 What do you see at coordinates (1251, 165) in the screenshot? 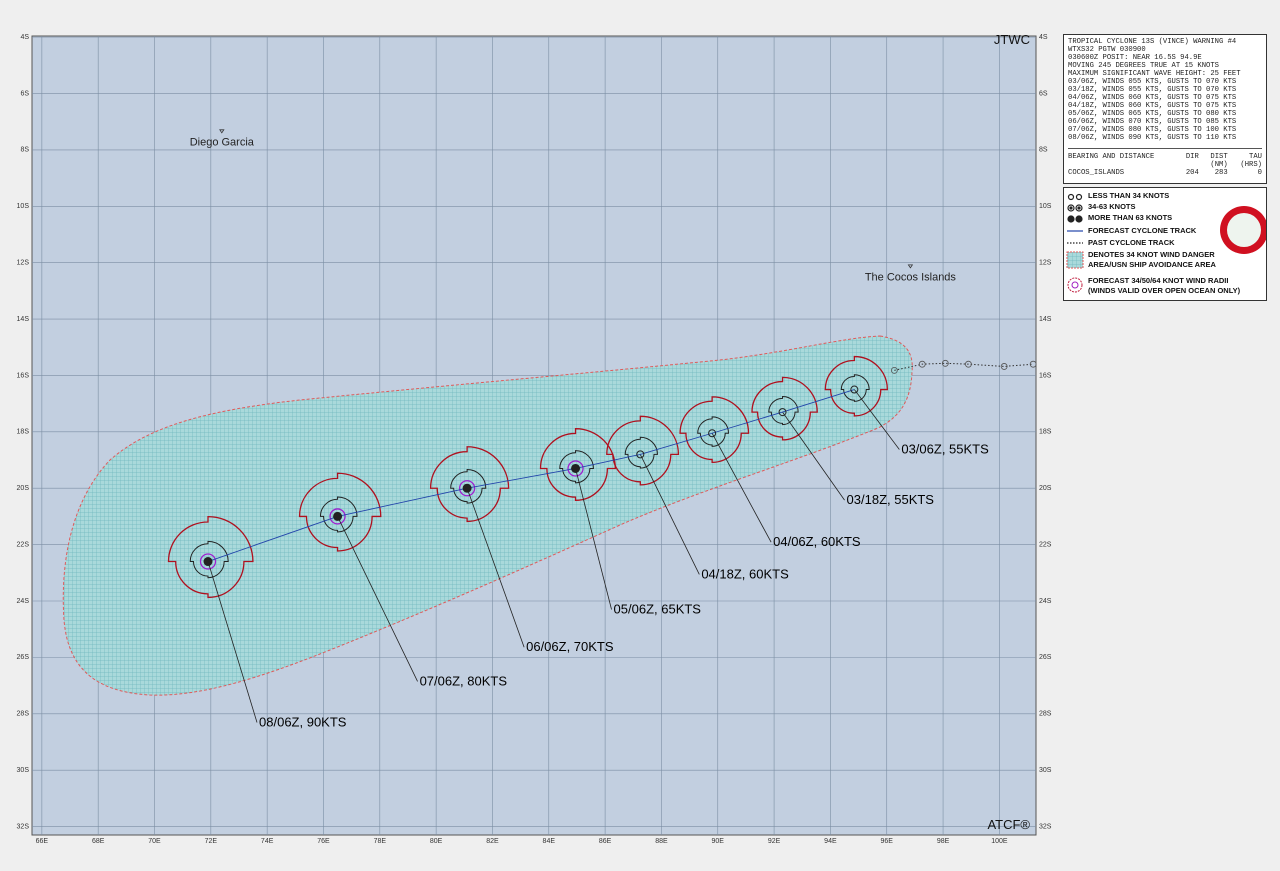
I see `table-cell: (HRS)` at bounding box center [1251, 165].